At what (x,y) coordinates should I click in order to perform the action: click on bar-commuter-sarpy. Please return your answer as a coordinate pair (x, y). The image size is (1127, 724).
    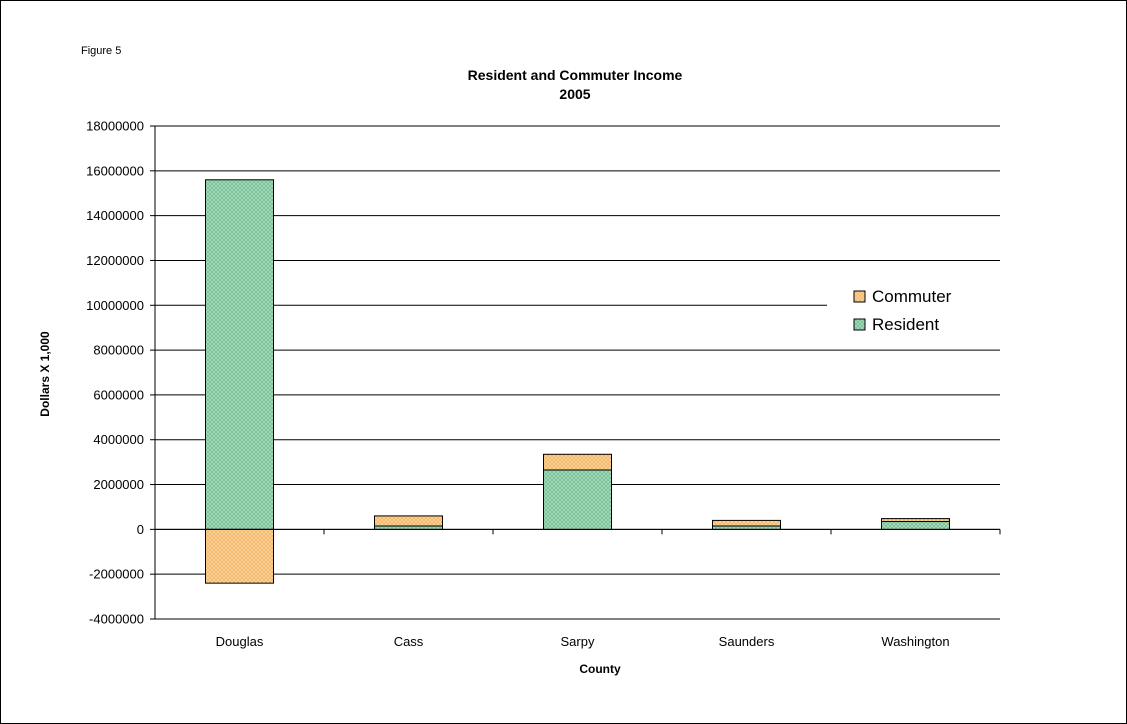
    Looking at the image, I should click on (577, 462).